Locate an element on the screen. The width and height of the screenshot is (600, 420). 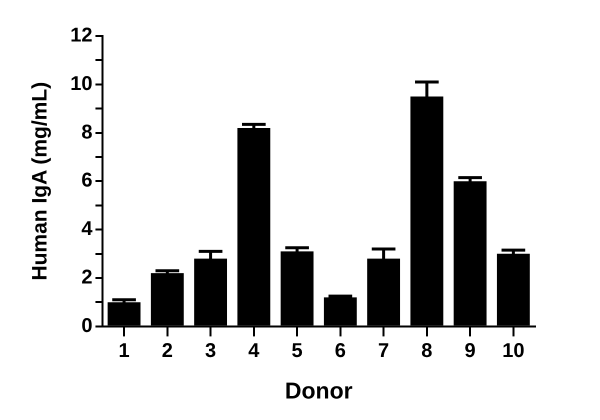
x-axis-title: Donor is located at coordinates (318, 391).